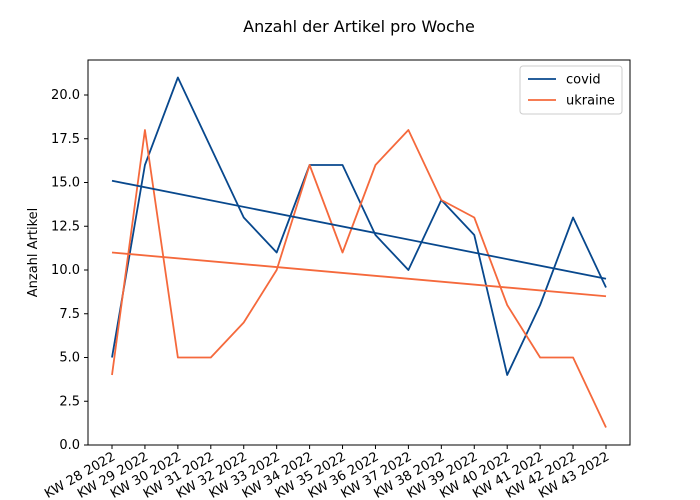 The width and height of the screenshot is (700, 500). I want to click on y-tick-label: 20.0, so click(65, 95).